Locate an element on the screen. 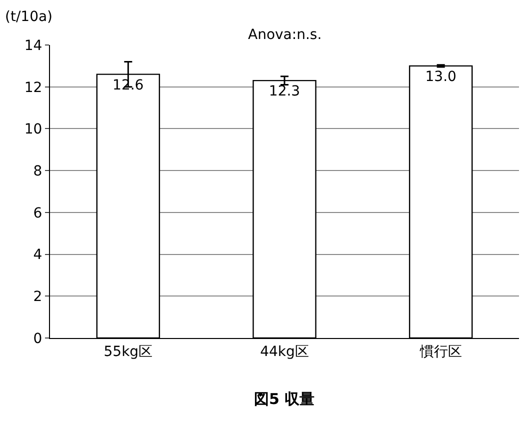 The image size is (529, 423). x-tick-label: 44kg区 is located at coordinates (284, 352).